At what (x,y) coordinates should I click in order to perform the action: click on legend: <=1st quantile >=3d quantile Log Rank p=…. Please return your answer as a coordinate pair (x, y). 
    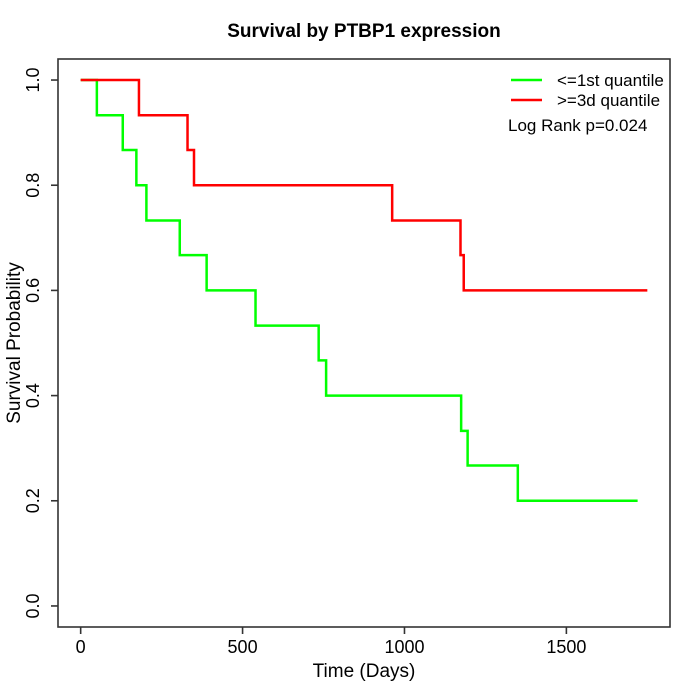
    Looking at the image, I should click on (586, 103).